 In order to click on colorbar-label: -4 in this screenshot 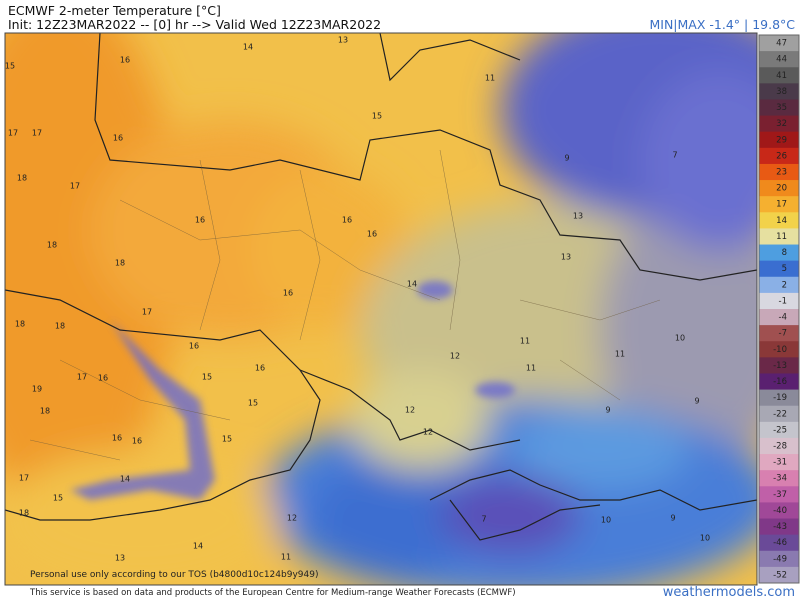, I will do `click(783, 318)`.